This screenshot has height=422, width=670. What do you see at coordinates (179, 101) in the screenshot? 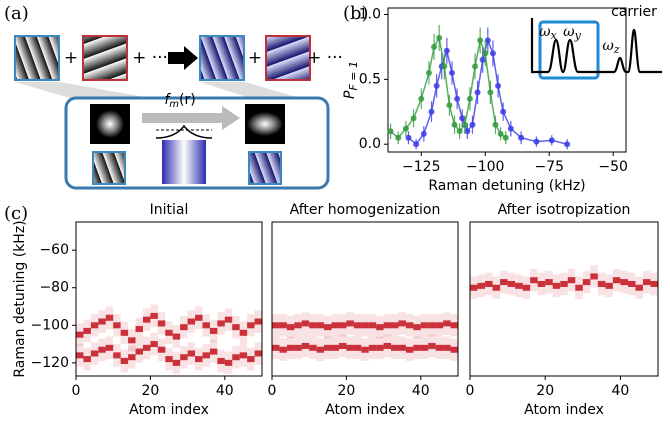
I see `function-label: fm(r)` at bounding box center [179, 101].